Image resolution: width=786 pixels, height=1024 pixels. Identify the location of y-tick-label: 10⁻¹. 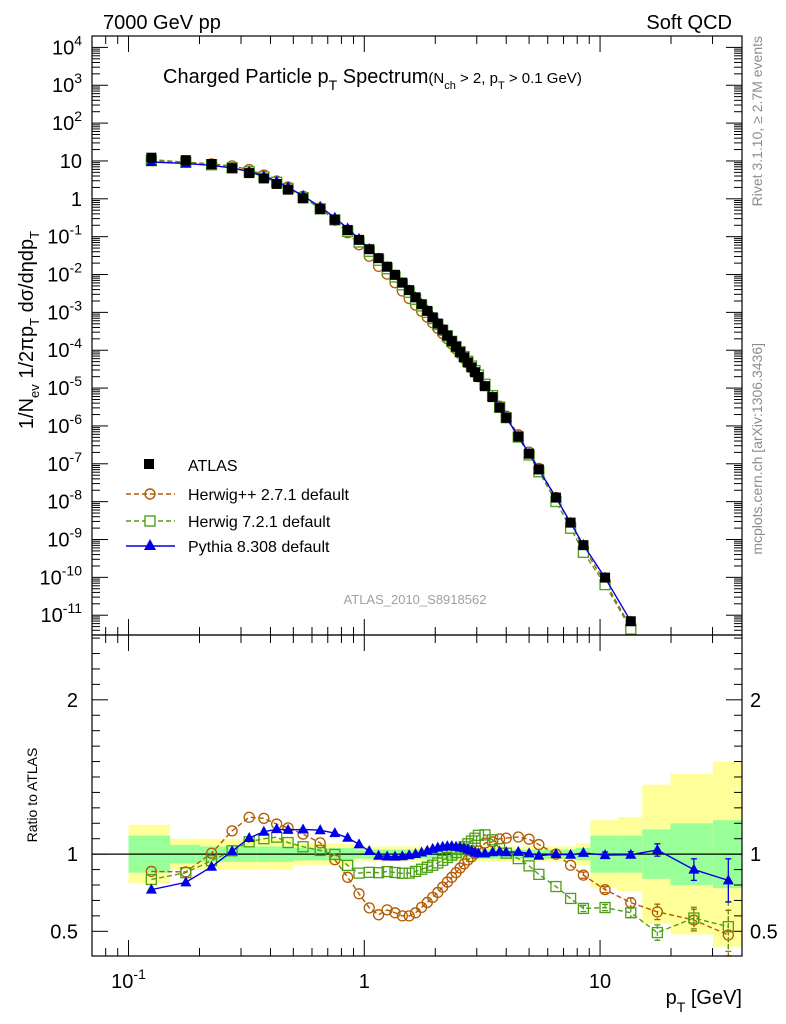
(64, 235).